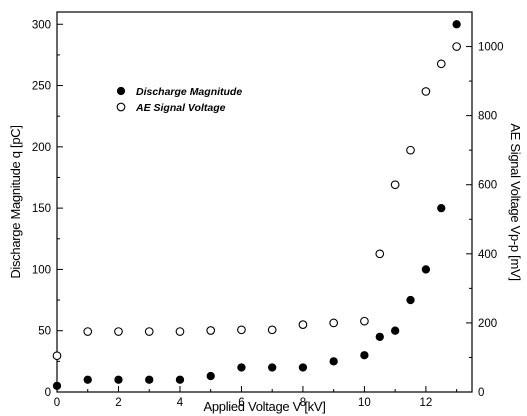  I want to click on x-tick-label: 10, so click(364, 403).